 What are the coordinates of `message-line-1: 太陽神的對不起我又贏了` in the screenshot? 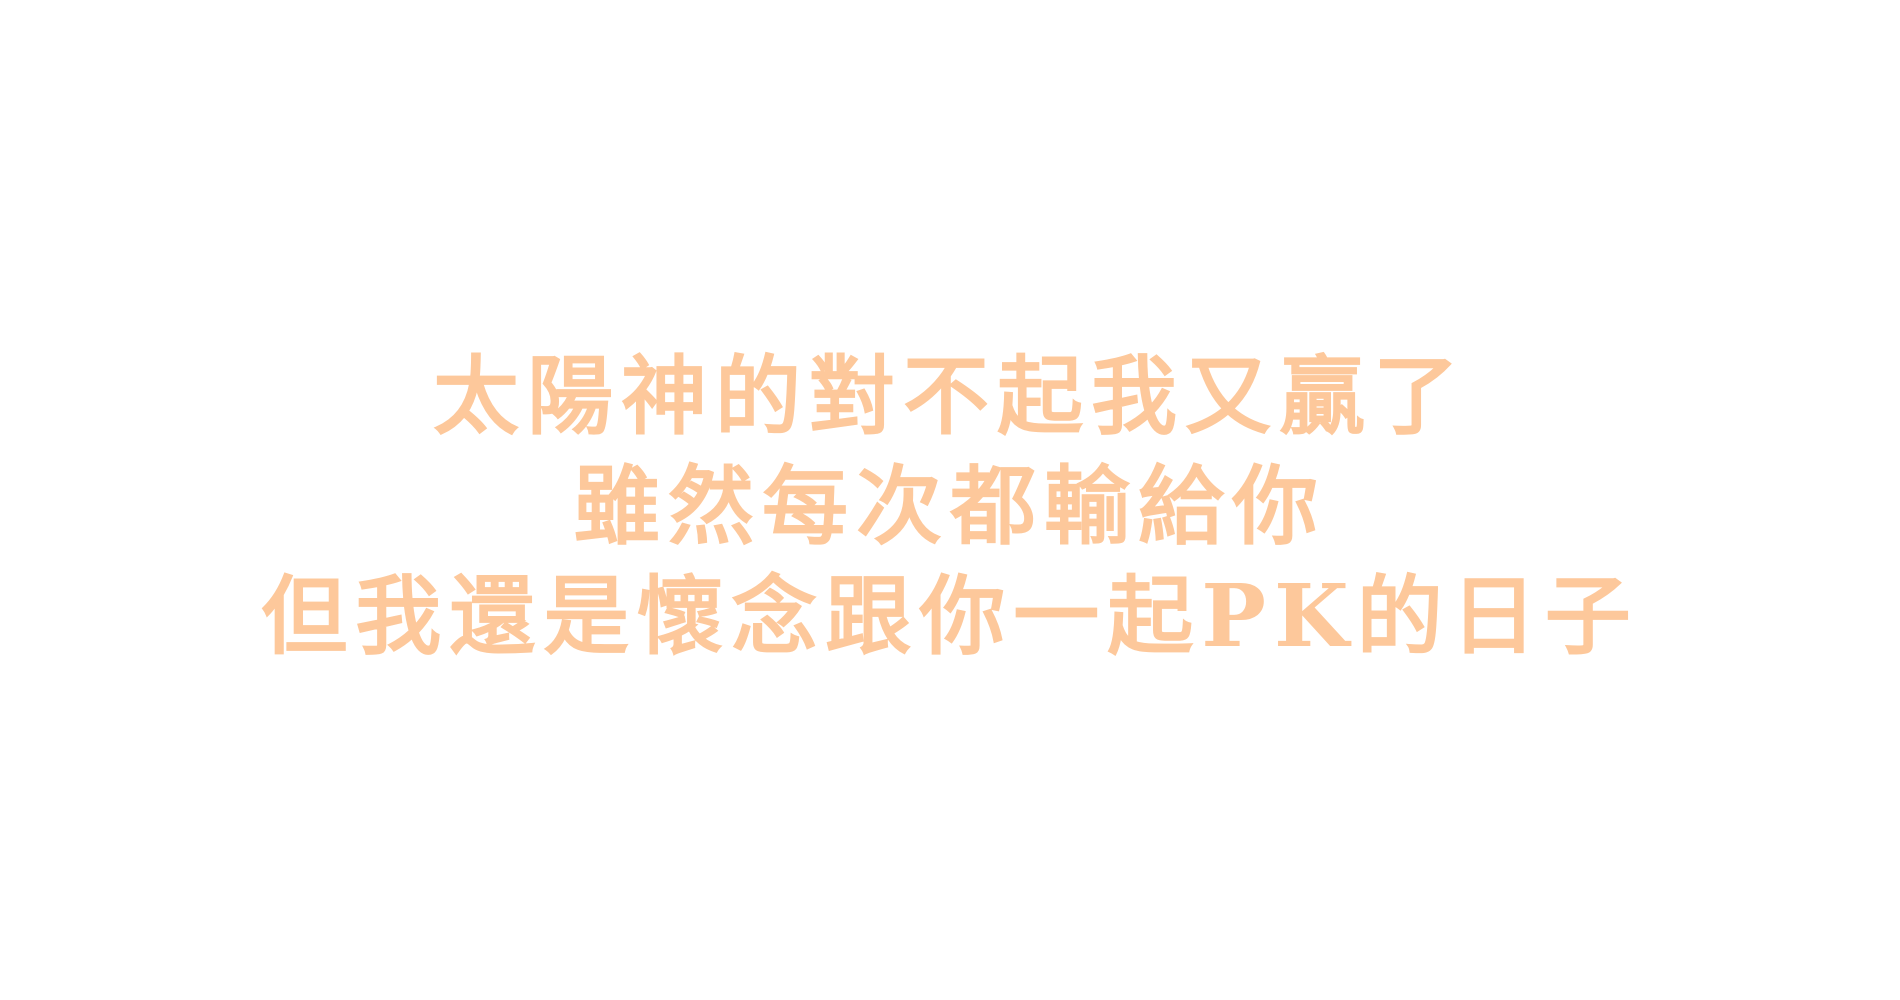 It's located at (950, 396).